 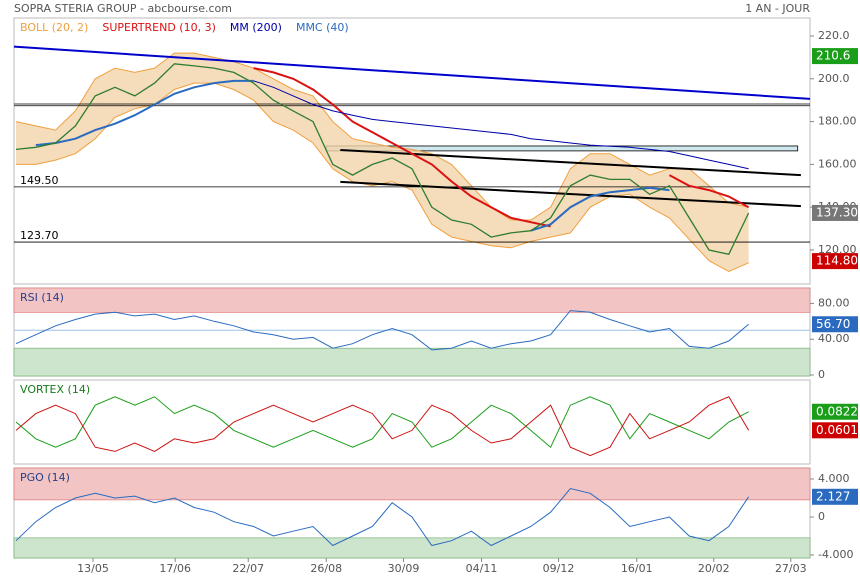 I want to click on y-tick-label: 220.0, so click(x=834, y=35).